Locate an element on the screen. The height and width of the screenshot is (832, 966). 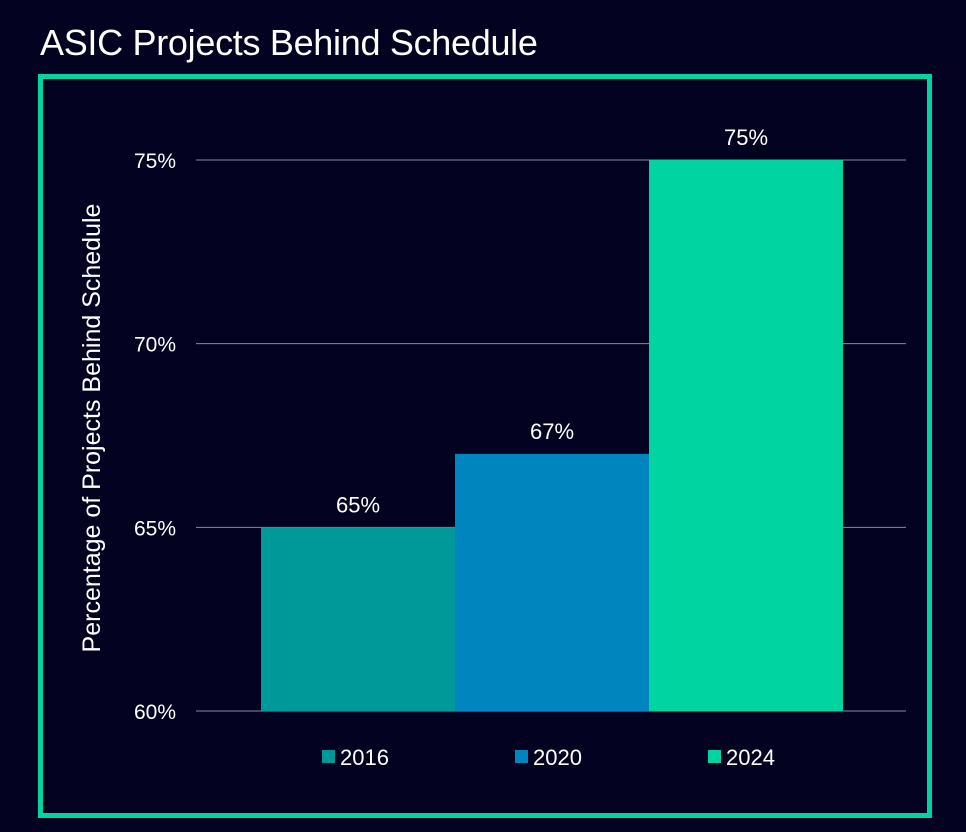
y-tick-label: 70% is located at coordinates (155, 345).